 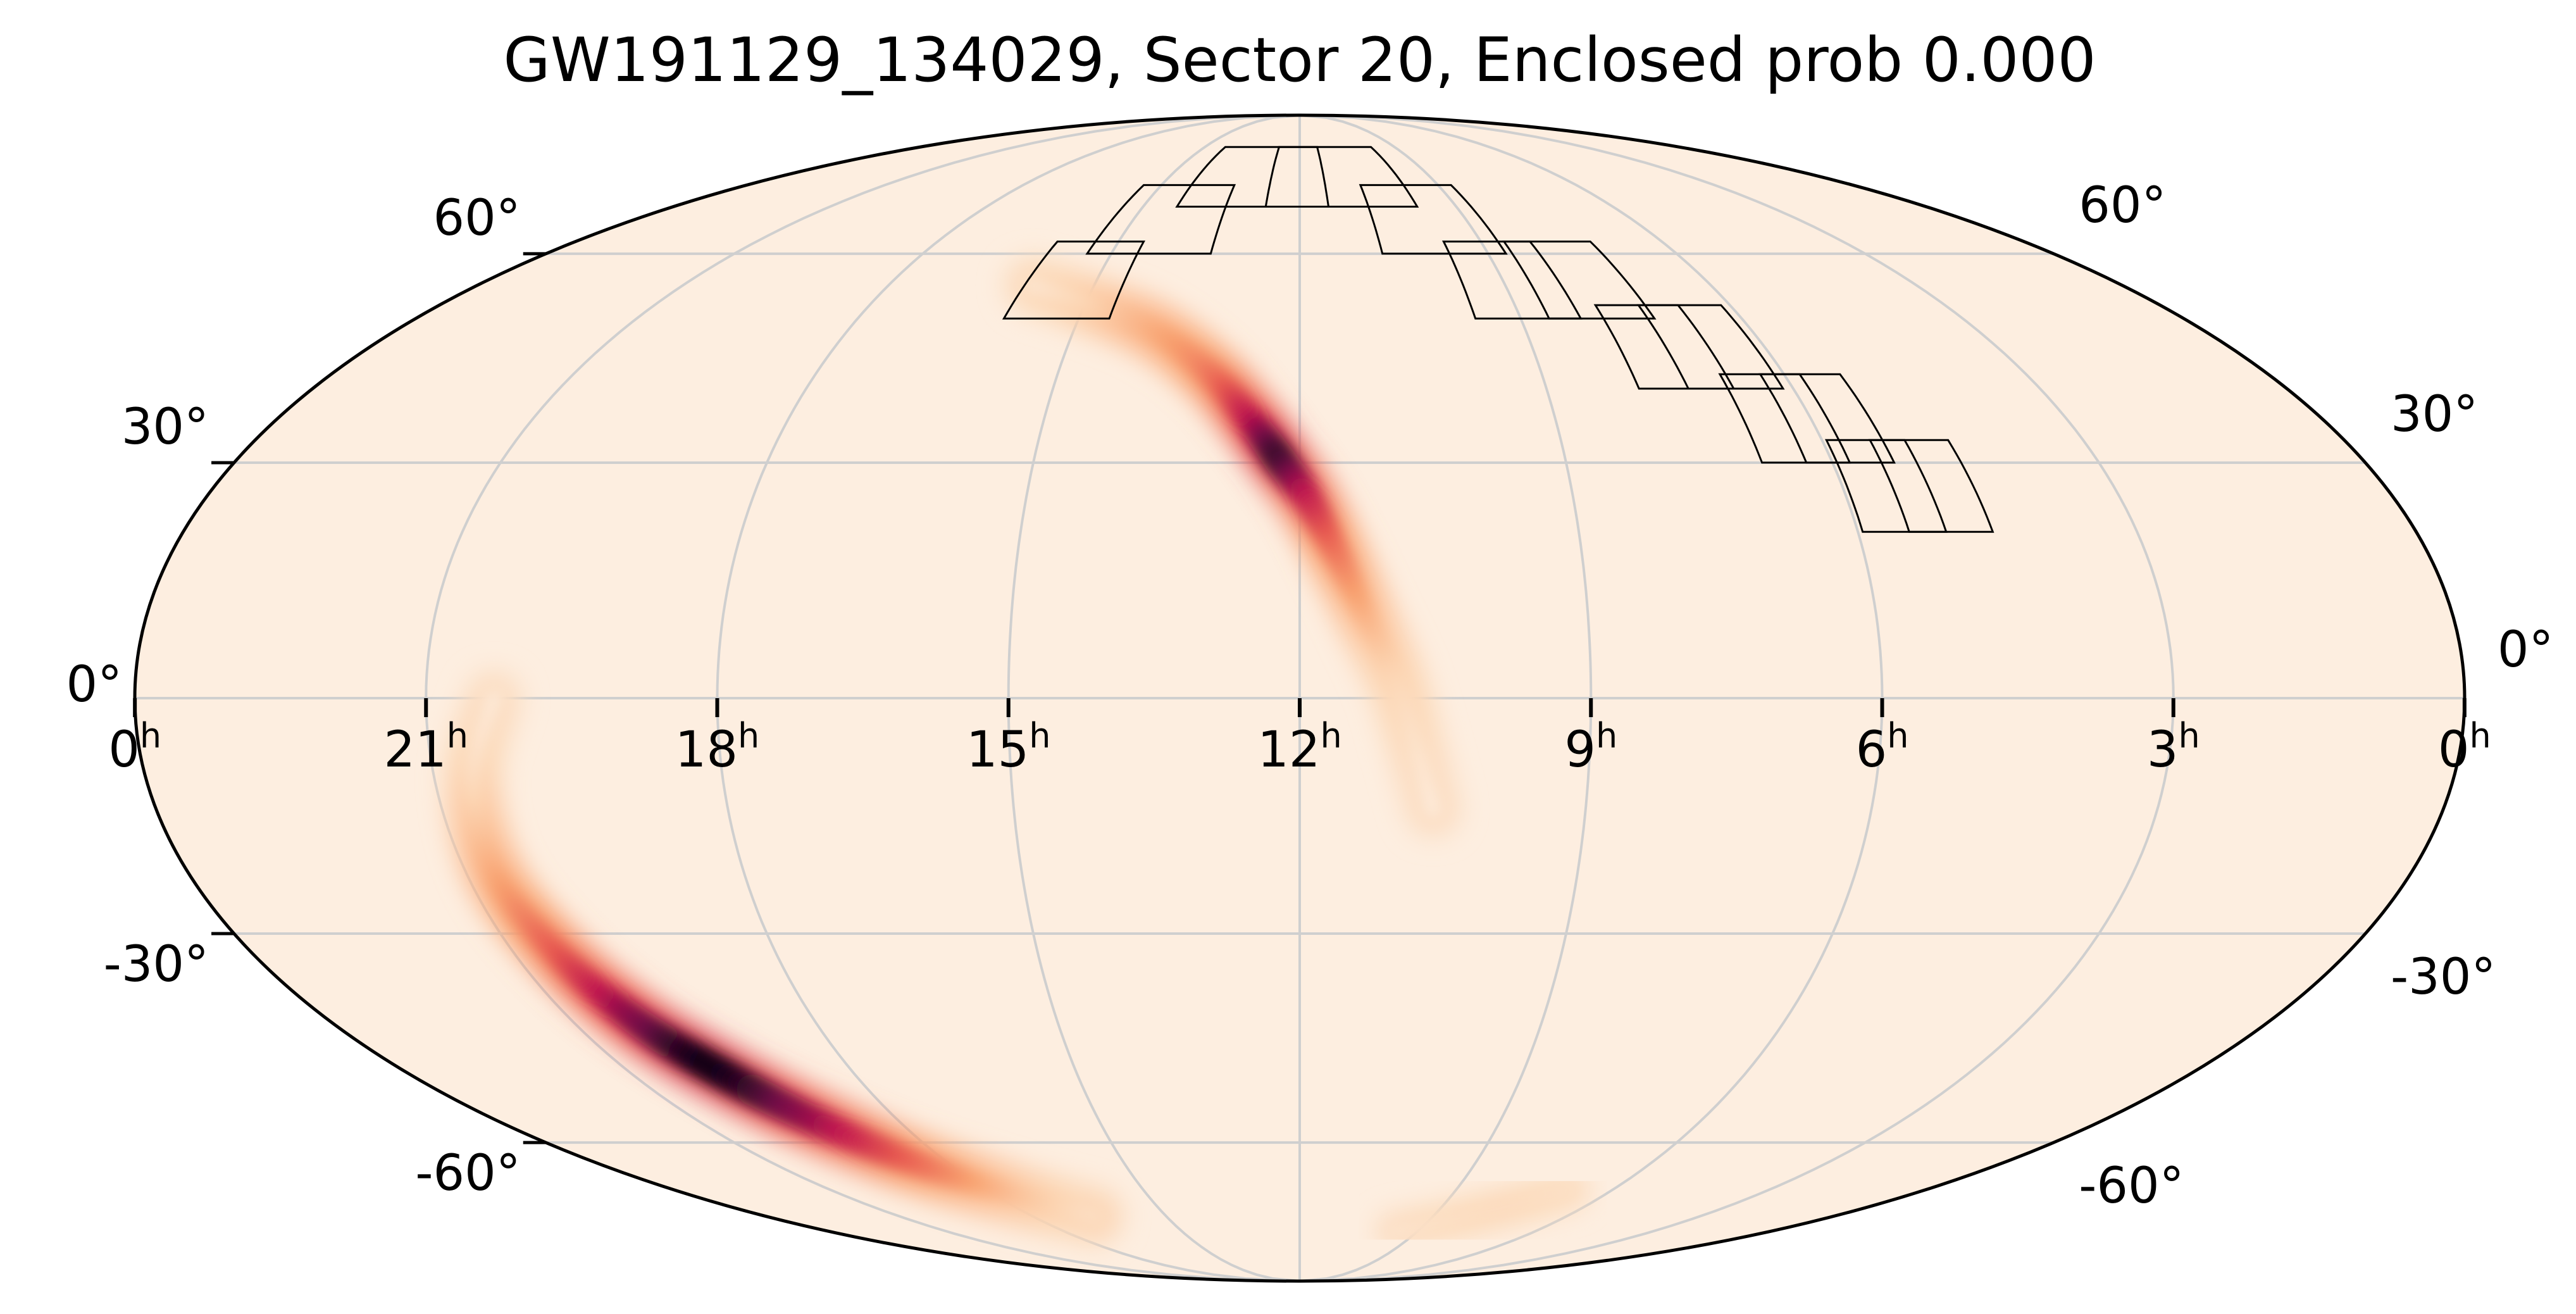 I want to click on dec-tick-label-left: 60°, so click(x=477, y=218).